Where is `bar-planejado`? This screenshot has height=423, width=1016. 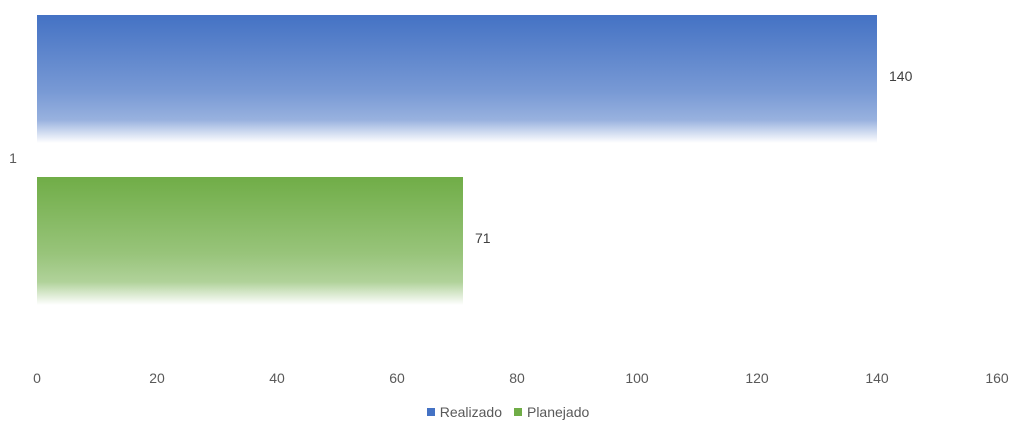 bar-planejado is located at coordinates (250, 241).